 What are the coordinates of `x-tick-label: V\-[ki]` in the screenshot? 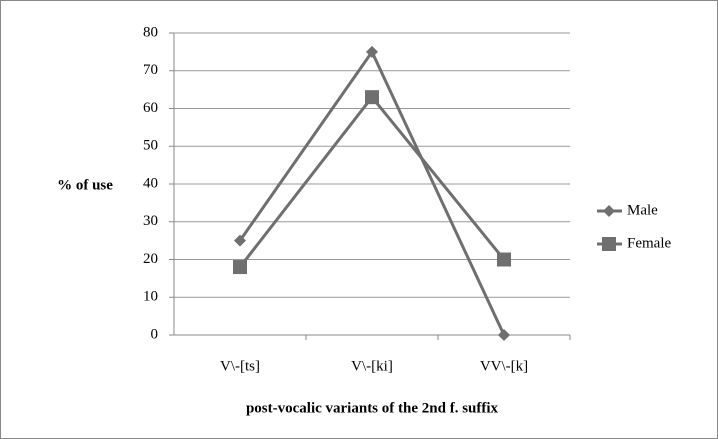 It's located at (372, 366).